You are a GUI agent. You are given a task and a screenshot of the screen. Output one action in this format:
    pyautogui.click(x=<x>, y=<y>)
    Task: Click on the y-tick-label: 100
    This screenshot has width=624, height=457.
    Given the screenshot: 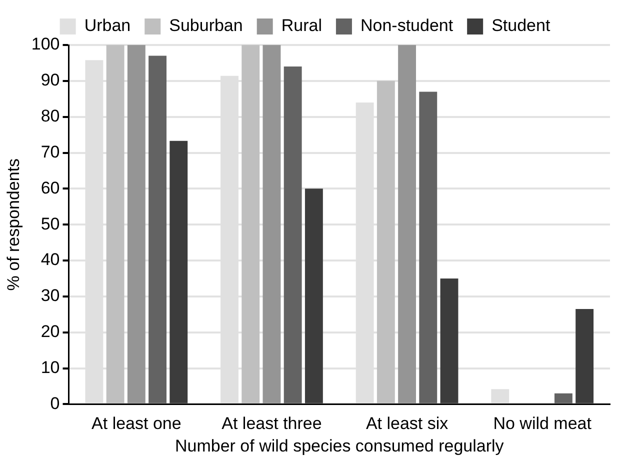 What is the action you would take?
    pyautogui.click(x=45, y=44)
    